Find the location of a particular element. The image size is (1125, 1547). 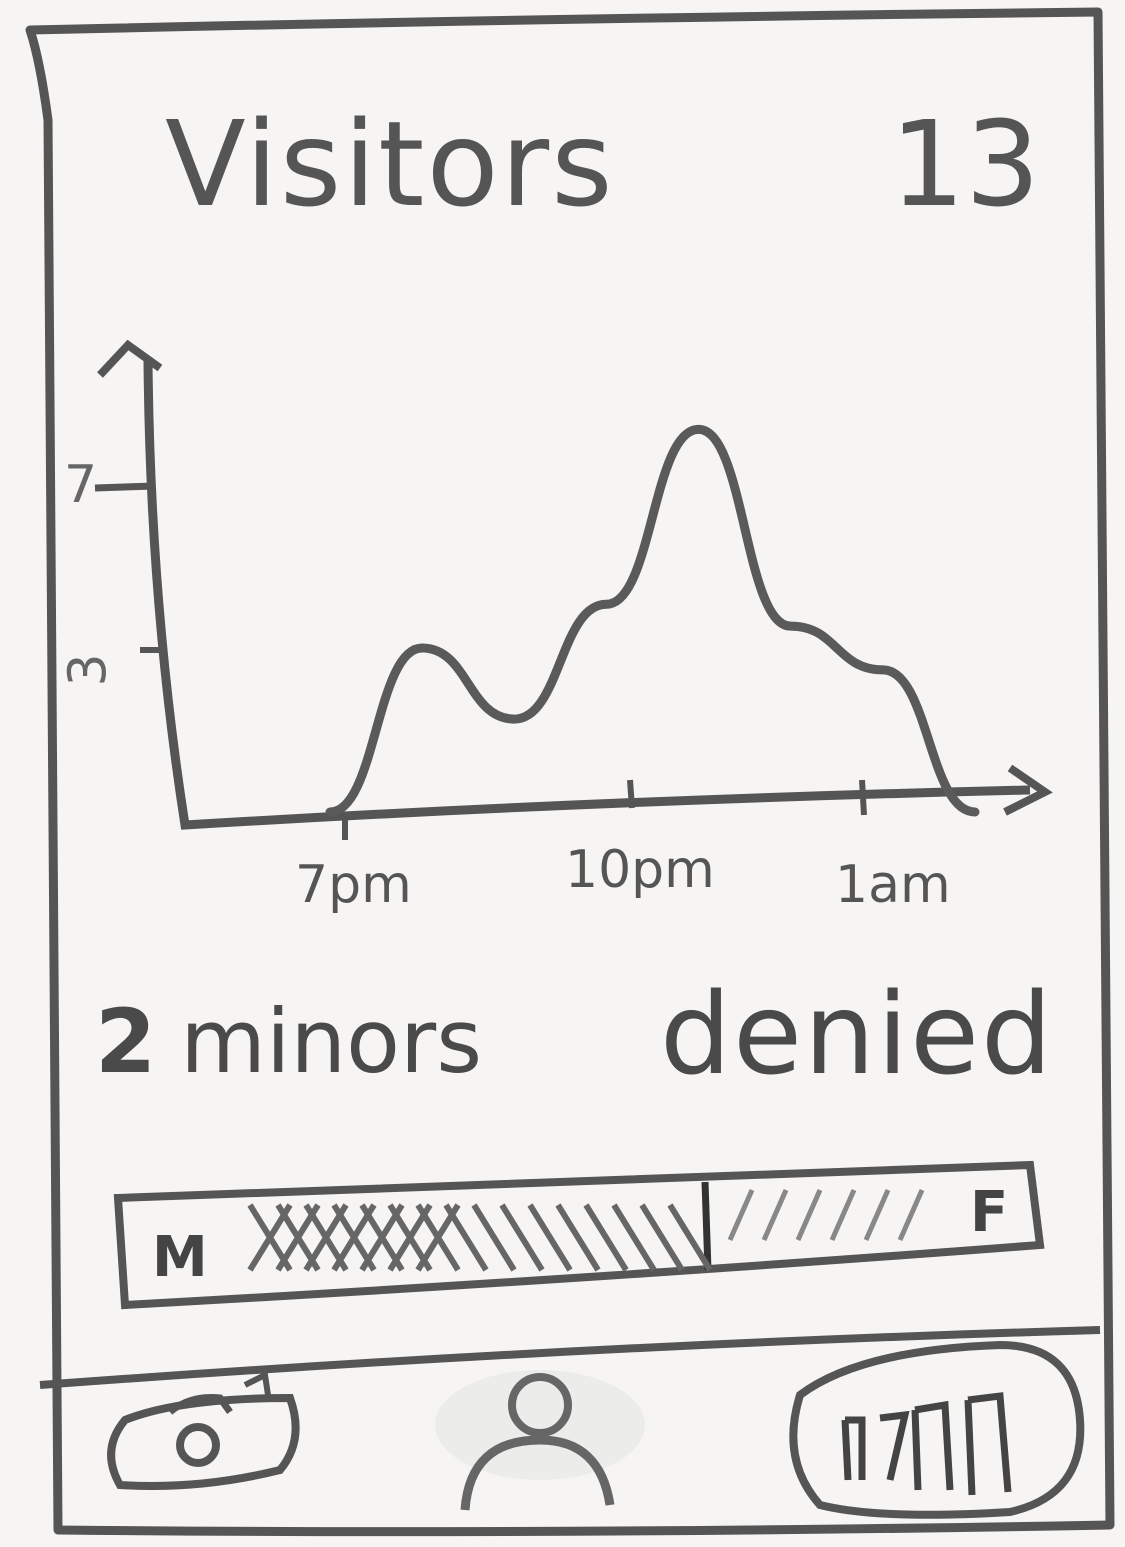

gender-divider is located at coordinates (706, 1226).